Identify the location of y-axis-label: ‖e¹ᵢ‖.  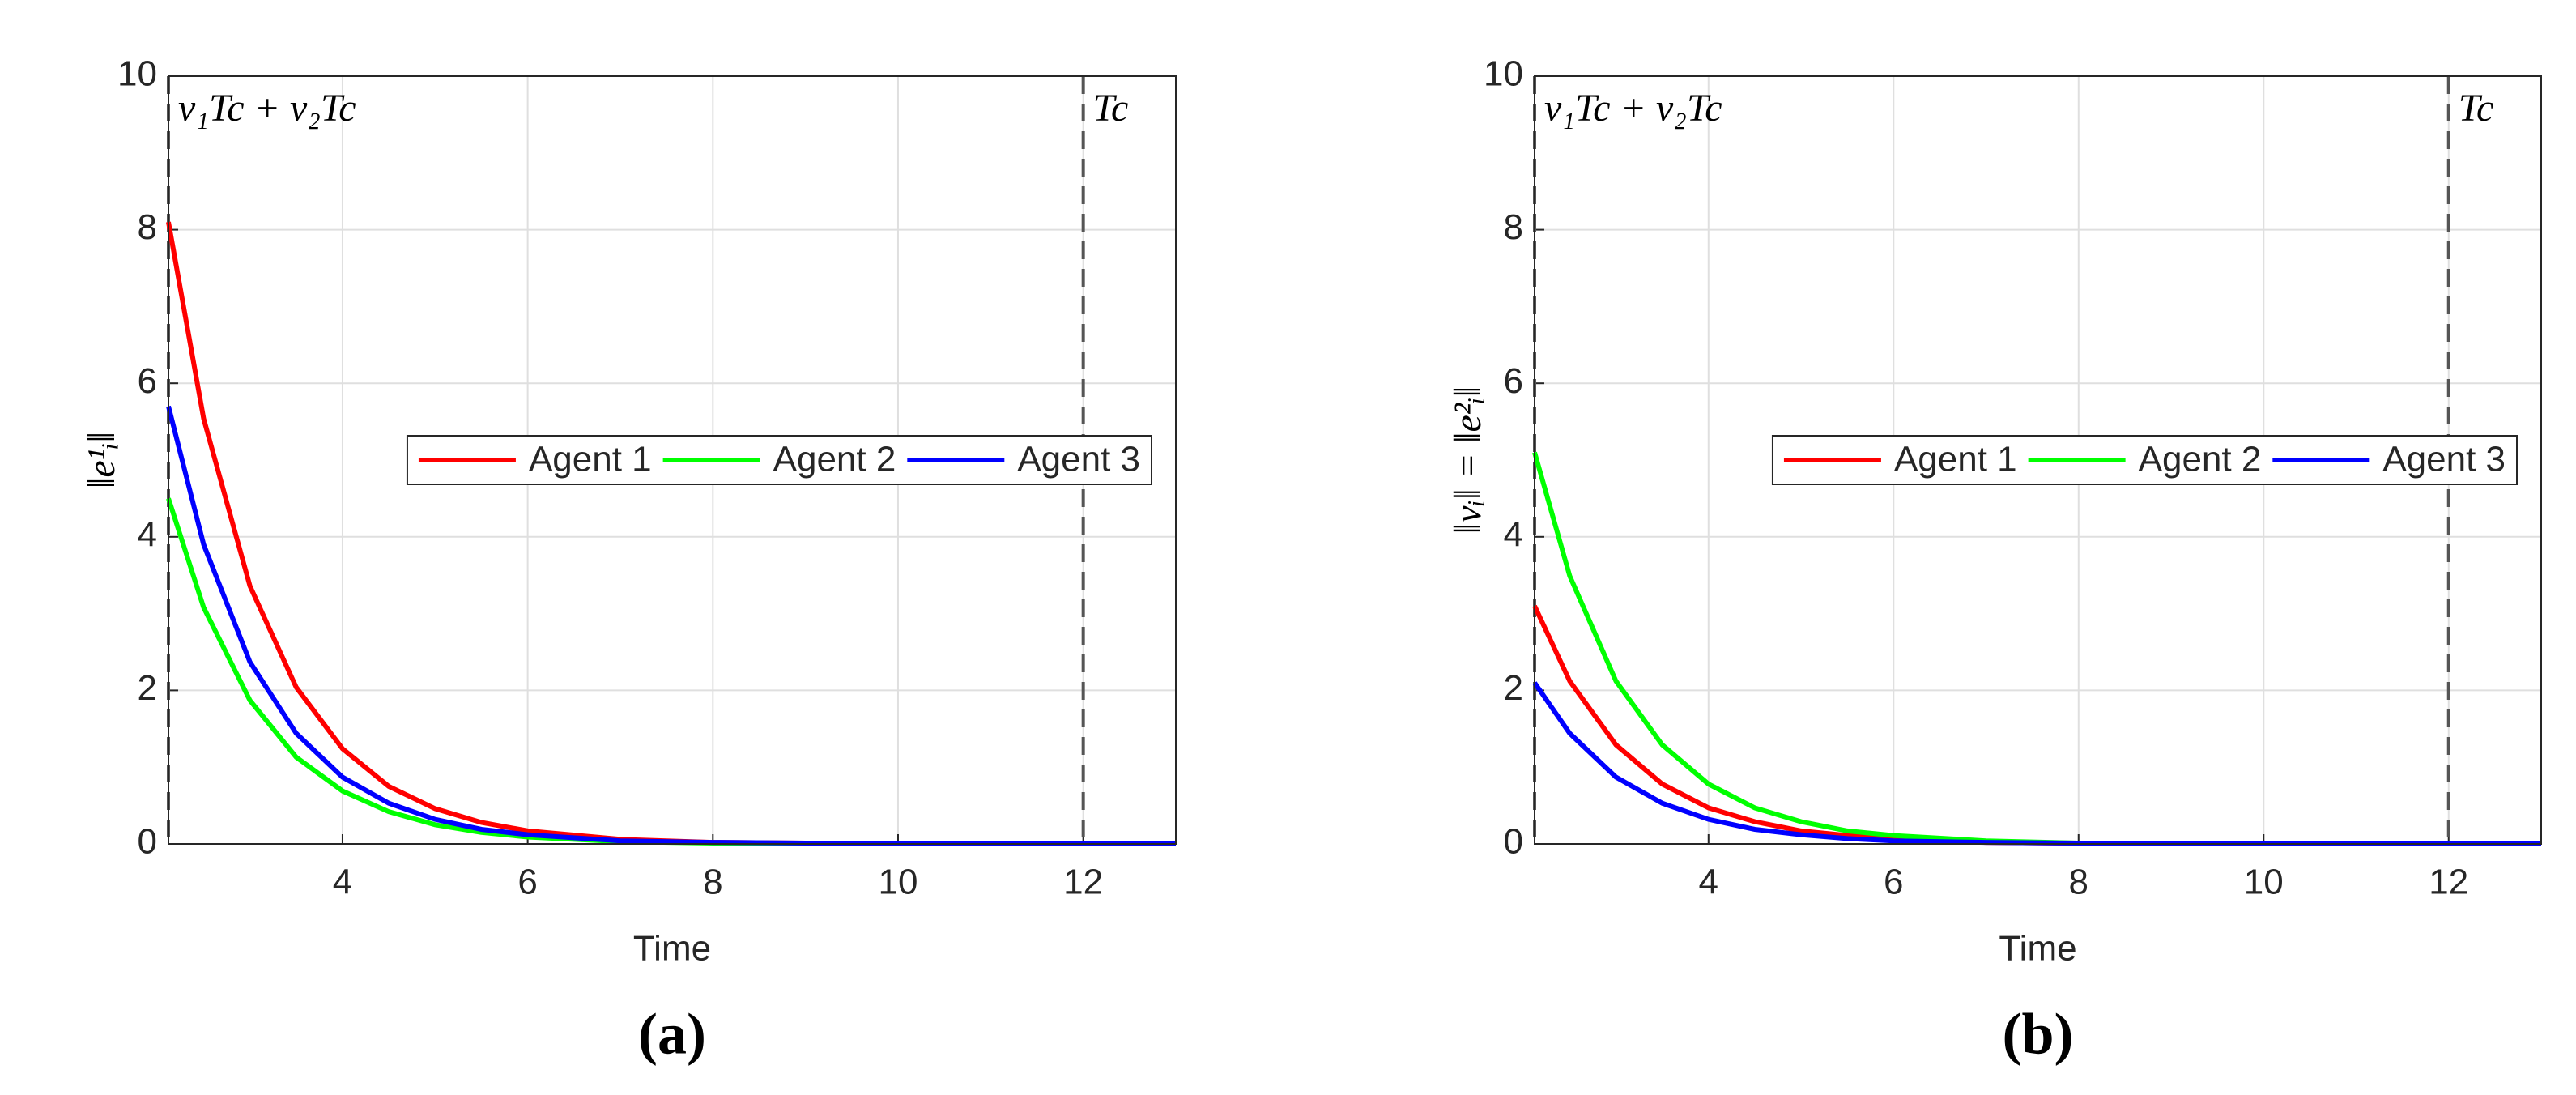
(101, 460).